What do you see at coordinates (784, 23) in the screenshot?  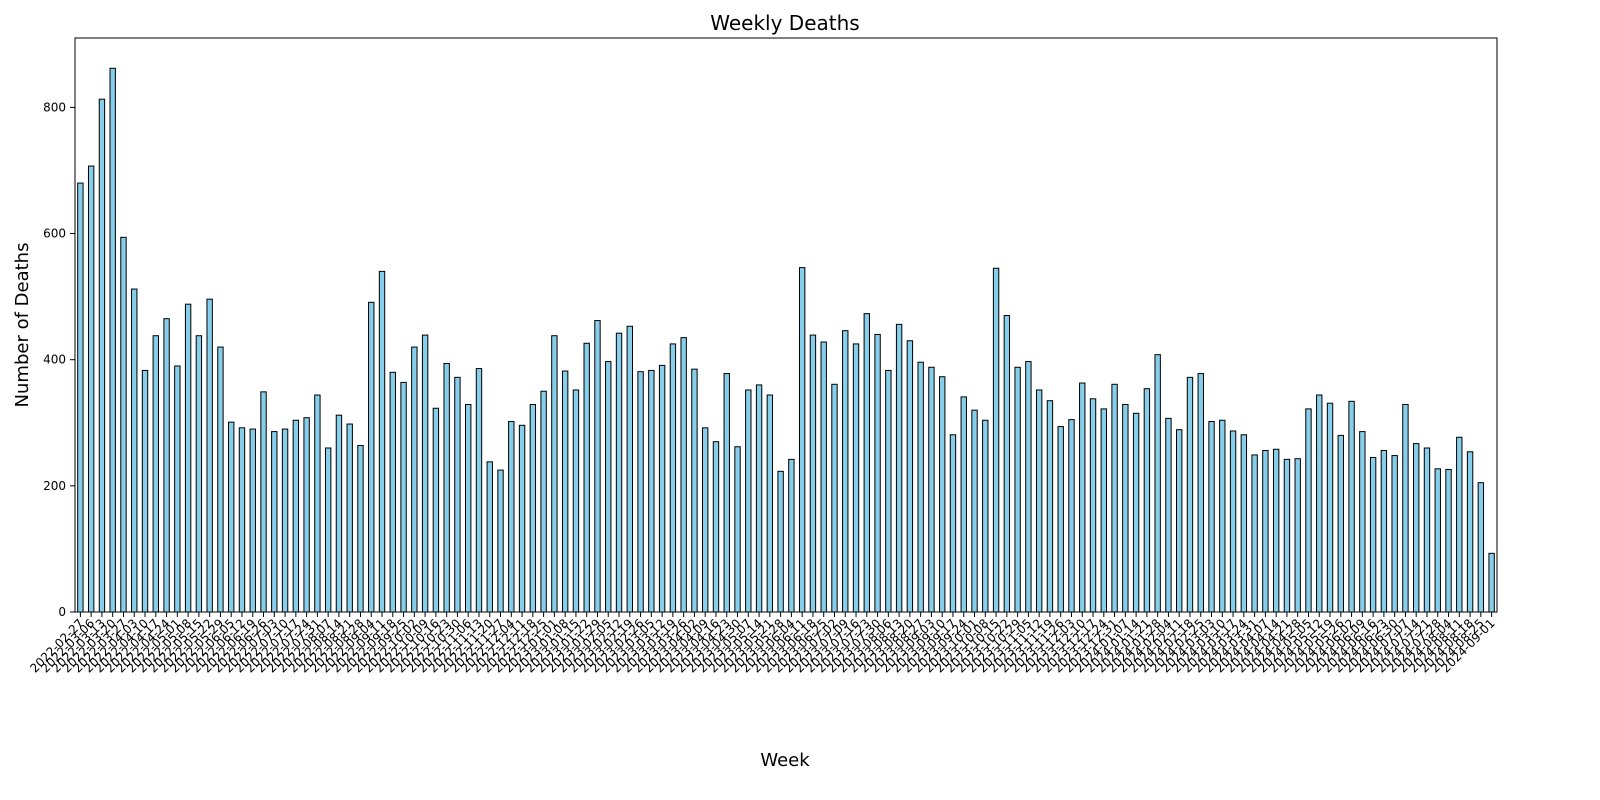 I see `chart-title: Weekly Deaths` at bounding box center [784, 23].